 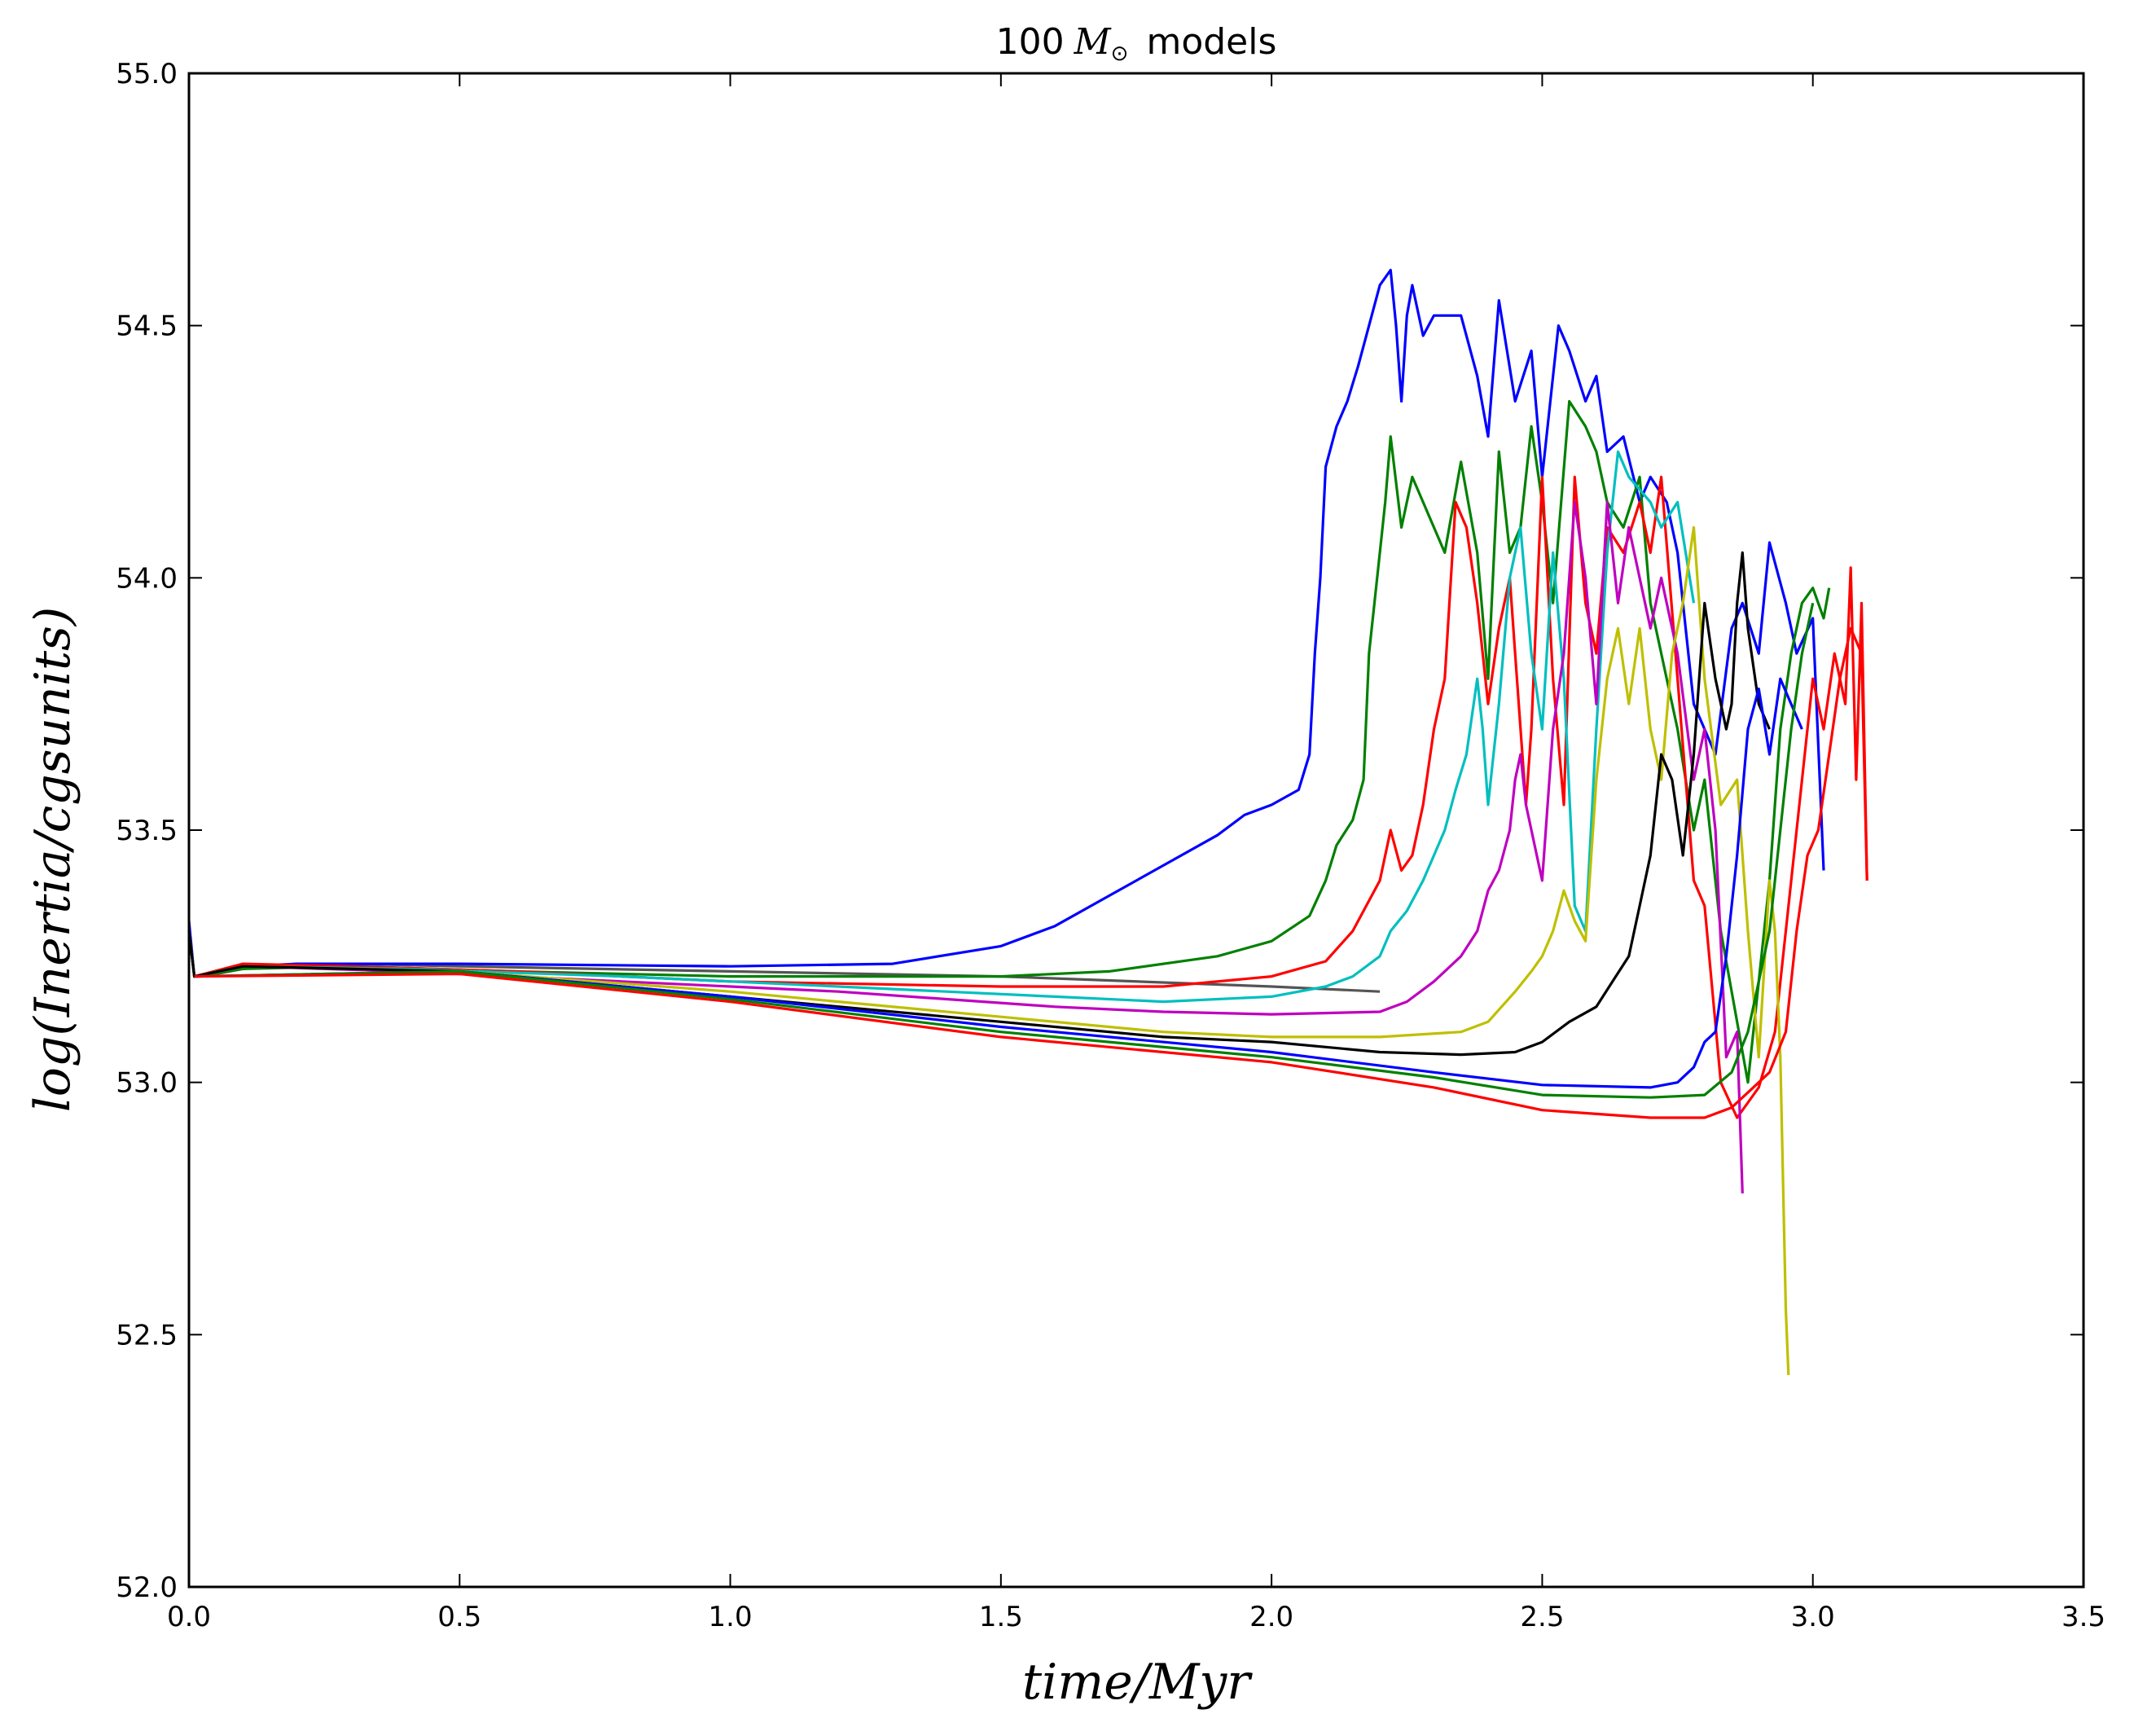 What do you see at coordinates (147, 578) in the screenshot?
I see `y-tick-label: 54.0` at bounding box center [147, 578].